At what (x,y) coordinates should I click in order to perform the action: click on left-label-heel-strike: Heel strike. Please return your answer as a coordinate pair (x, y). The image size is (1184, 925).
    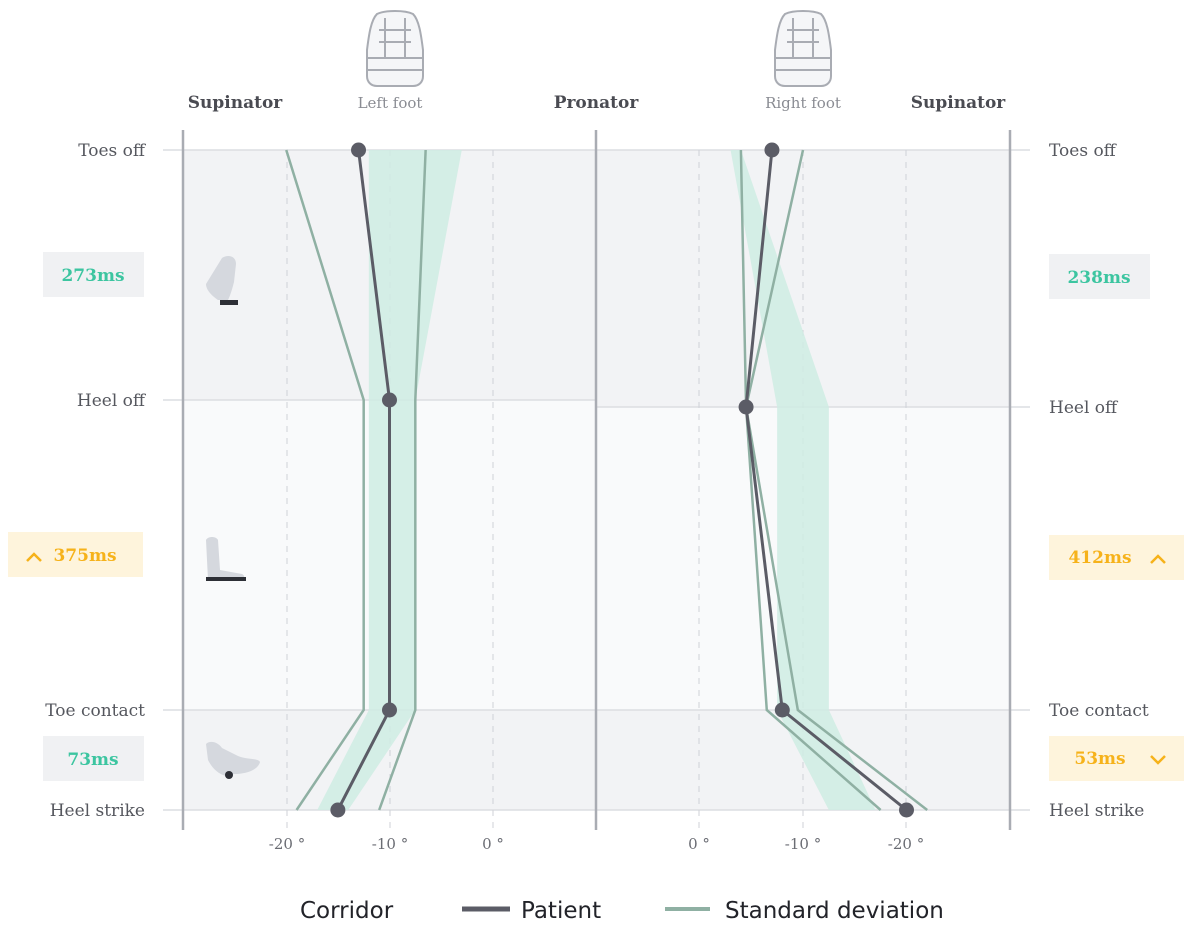
    Looking at the image, I should click on (97, 811).